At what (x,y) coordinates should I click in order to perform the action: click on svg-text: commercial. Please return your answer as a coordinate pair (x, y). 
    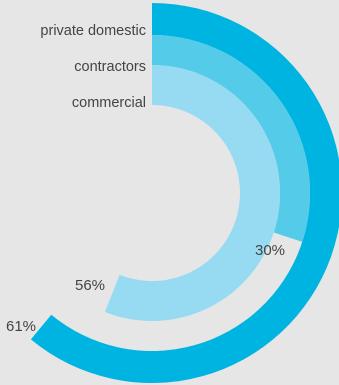
    Looking at the image, I should click on (109, 103).